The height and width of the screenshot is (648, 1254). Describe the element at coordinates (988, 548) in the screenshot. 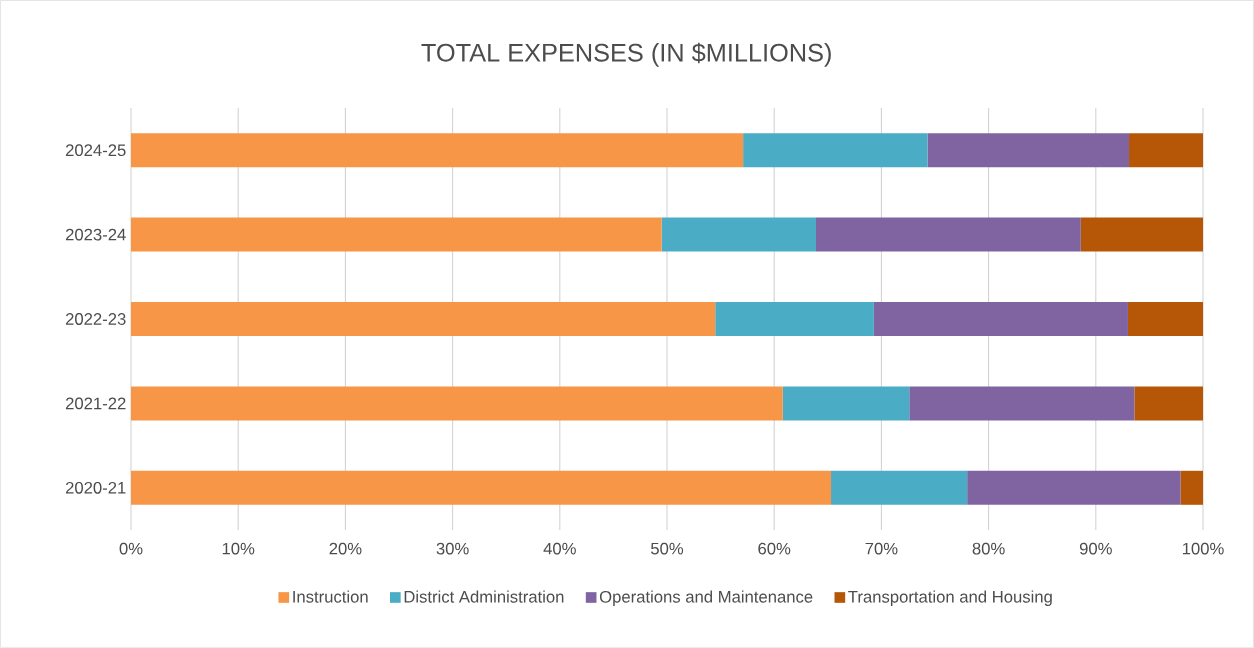

I see `x-tick-label: 80%` at that location.